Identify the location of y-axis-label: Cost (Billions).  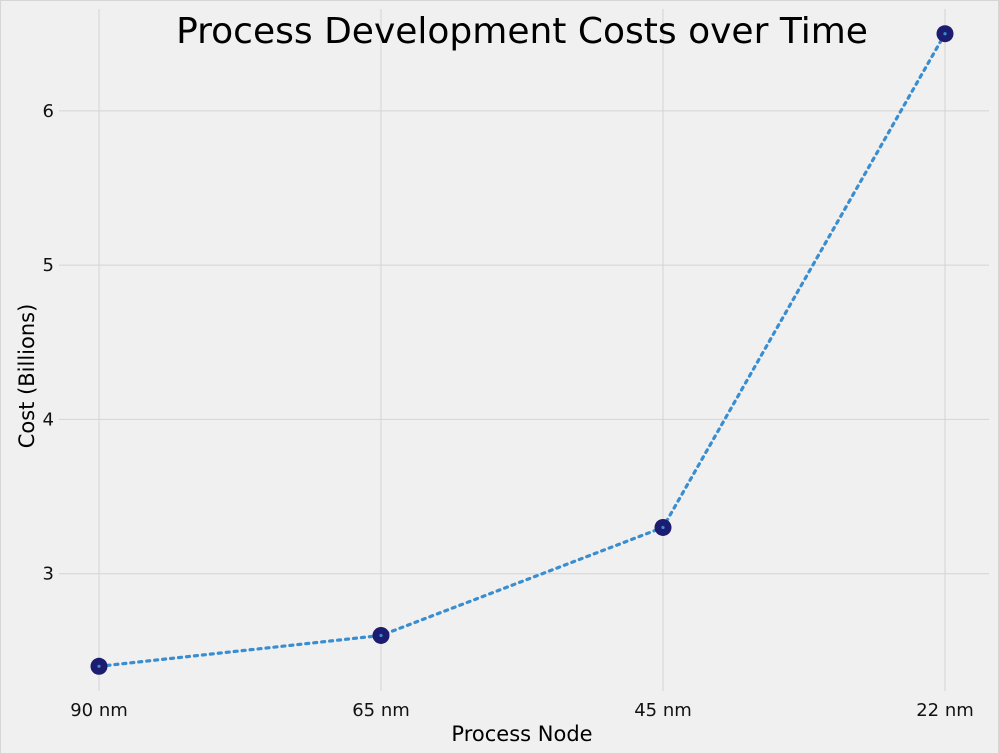
(27, 376).